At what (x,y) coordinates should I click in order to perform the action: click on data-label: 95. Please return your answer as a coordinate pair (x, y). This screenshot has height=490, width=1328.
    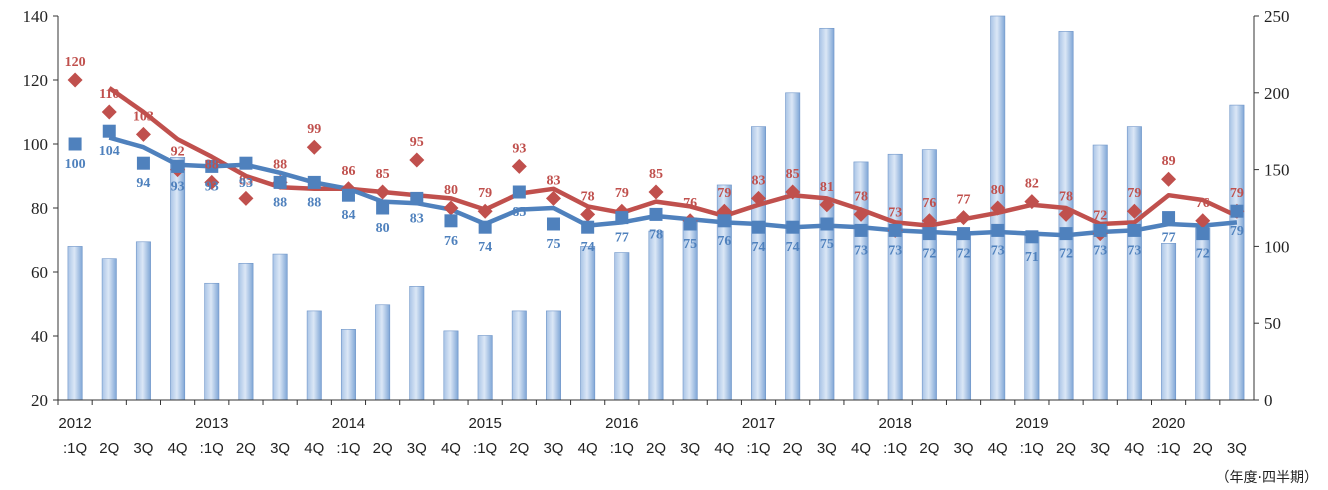
    Looking at the image, I should click on (417, 142).